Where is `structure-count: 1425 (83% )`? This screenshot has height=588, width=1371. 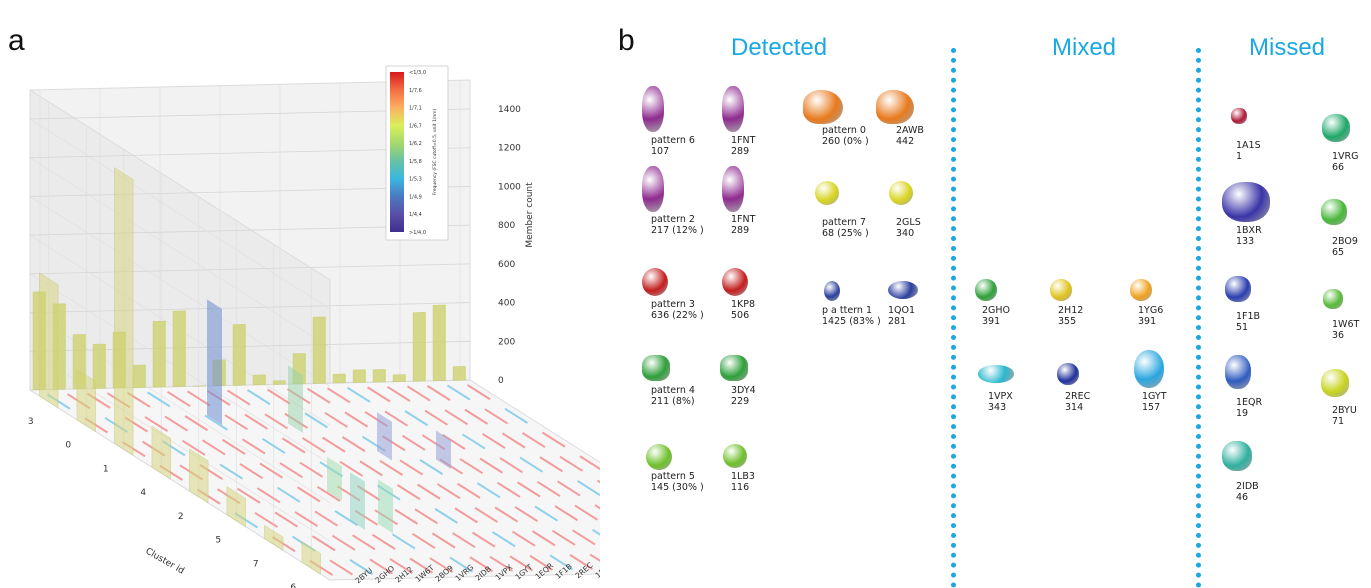 structure-count: 1425 (83% ) is located at coordinates (851, 321).